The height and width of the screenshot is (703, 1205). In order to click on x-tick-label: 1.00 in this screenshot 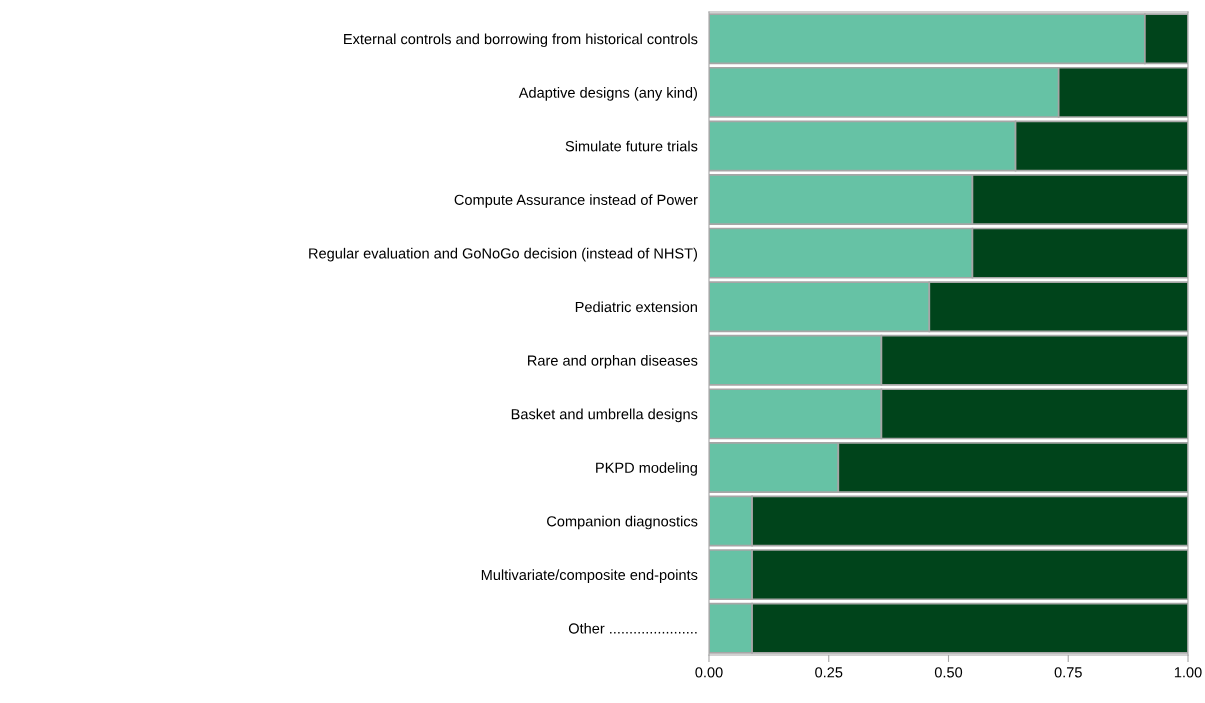, I will do `click(1188, 672)`.